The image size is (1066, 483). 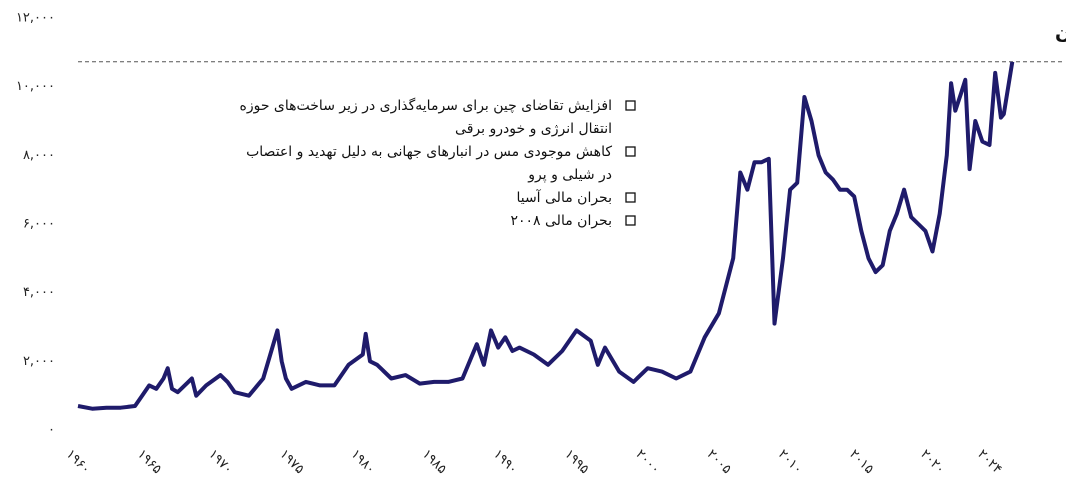 What do you see at coordinates (719, 462) in the screenshot?
I see `x-tick-label: ۲۰۰۵` at bounding box center [719, 462].